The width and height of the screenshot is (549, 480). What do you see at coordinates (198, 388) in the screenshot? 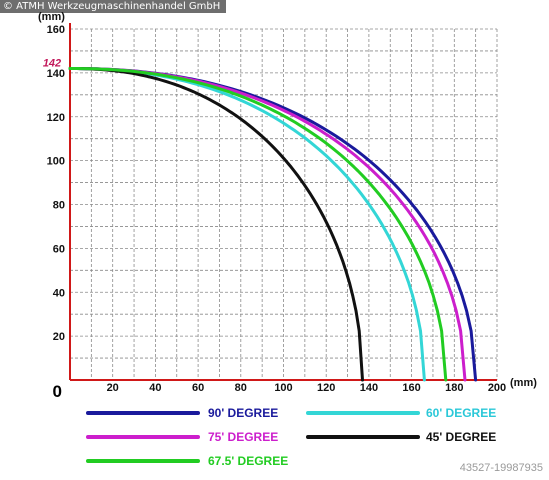
I see `x-tick-label: 60` at bounding box center [198, 388].